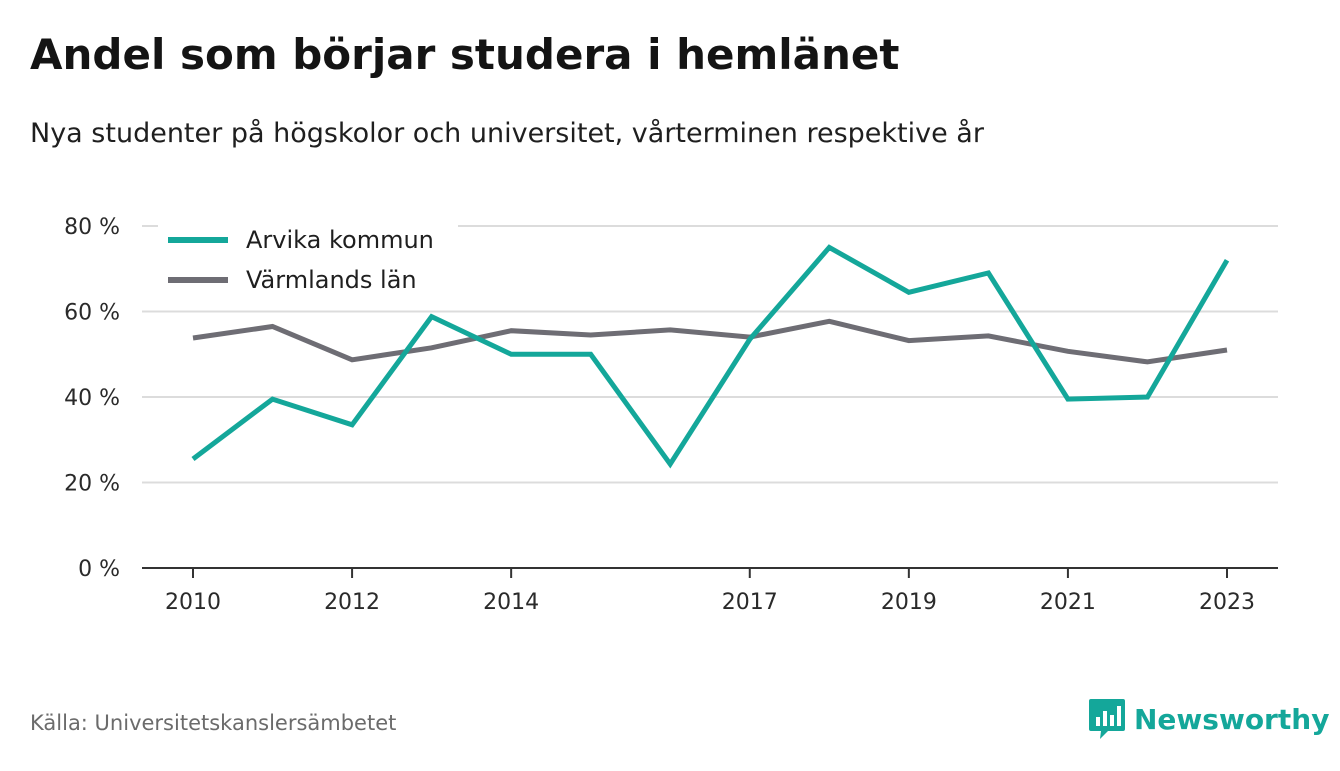 The height and width of the screenshot is (771, 1340). I want to click on x-tick-label: 2023, so click(1227, 602).